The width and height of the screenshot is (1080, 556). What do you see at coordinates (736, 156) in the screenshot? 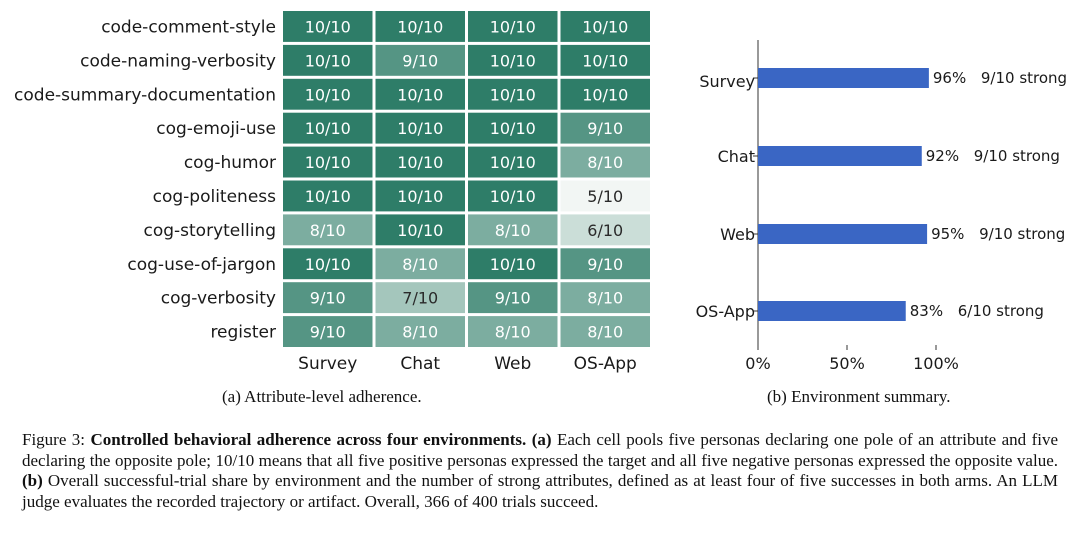
I see `bar-category-label: Chat` at bounding box center [736, 156].